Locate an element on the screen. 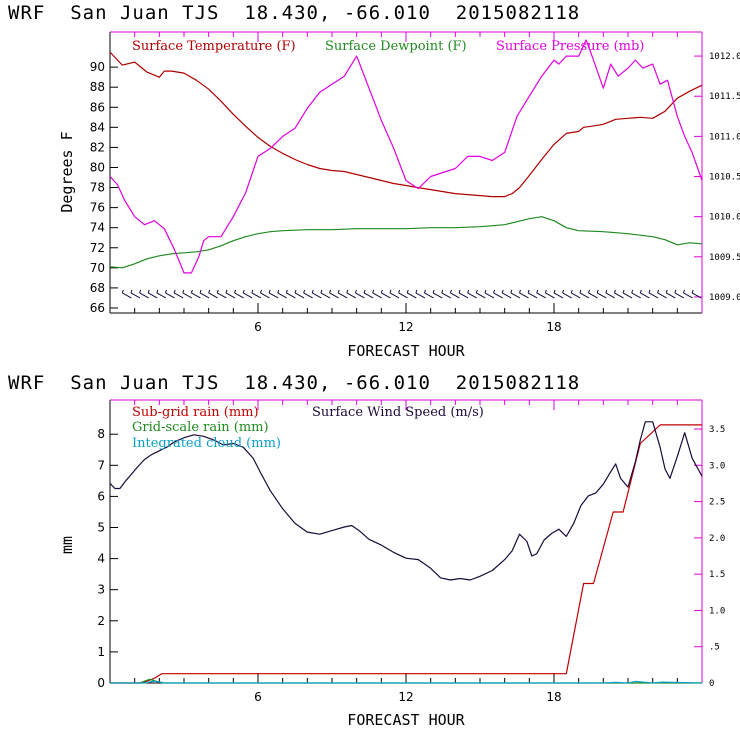 The image size is (740, 740). y-left-tick-label: 70 is located at coordinates (97, 268).